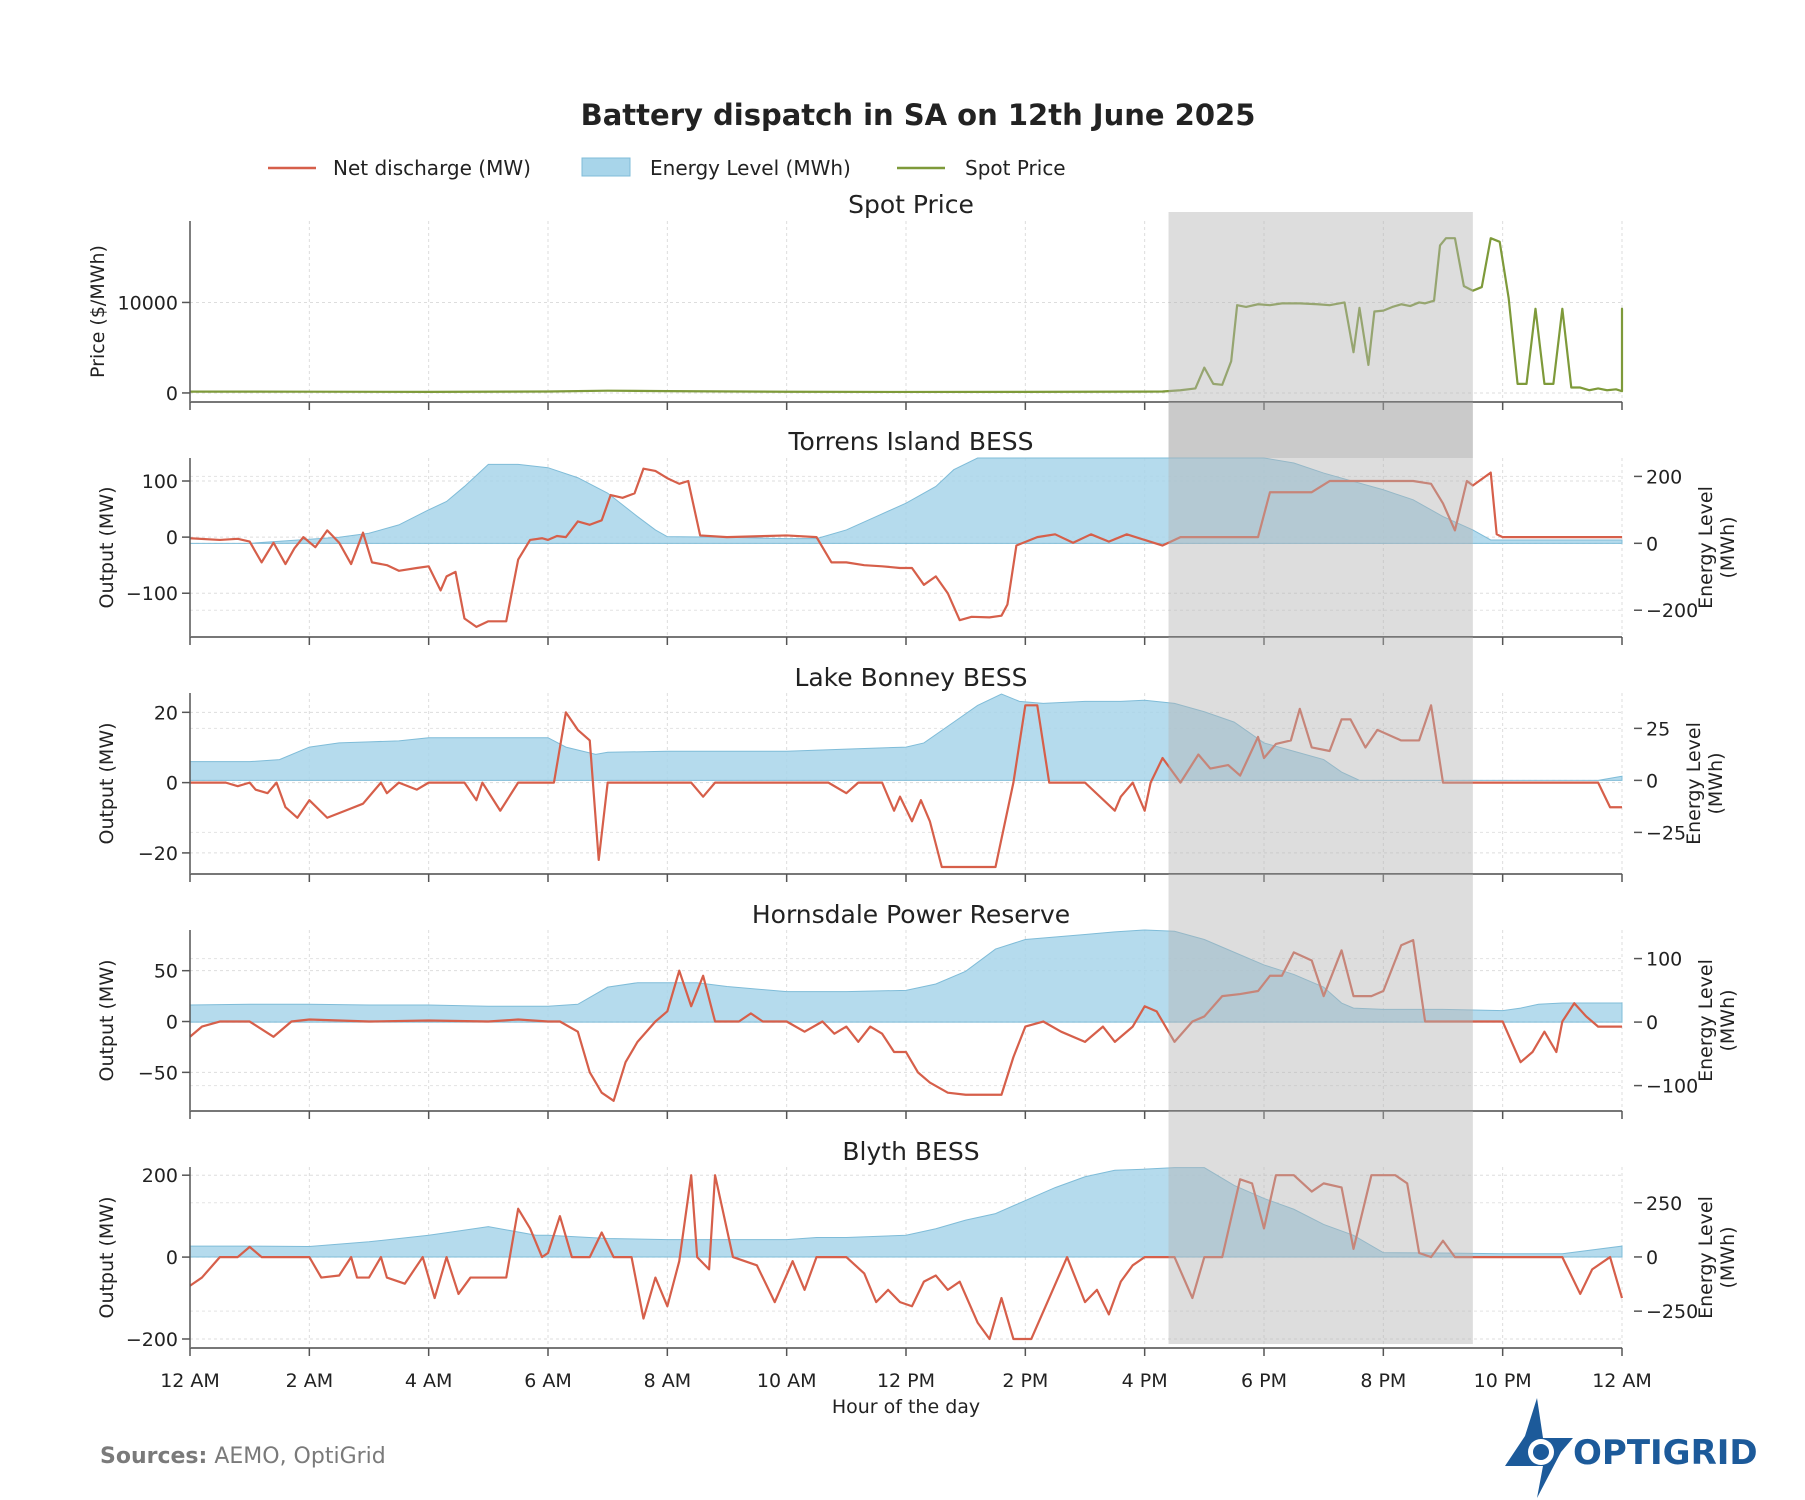 The height and width of the screenshot is (1500, 1805). I want to click on logo-text: OPTIGRID, so click(1665, 1453).